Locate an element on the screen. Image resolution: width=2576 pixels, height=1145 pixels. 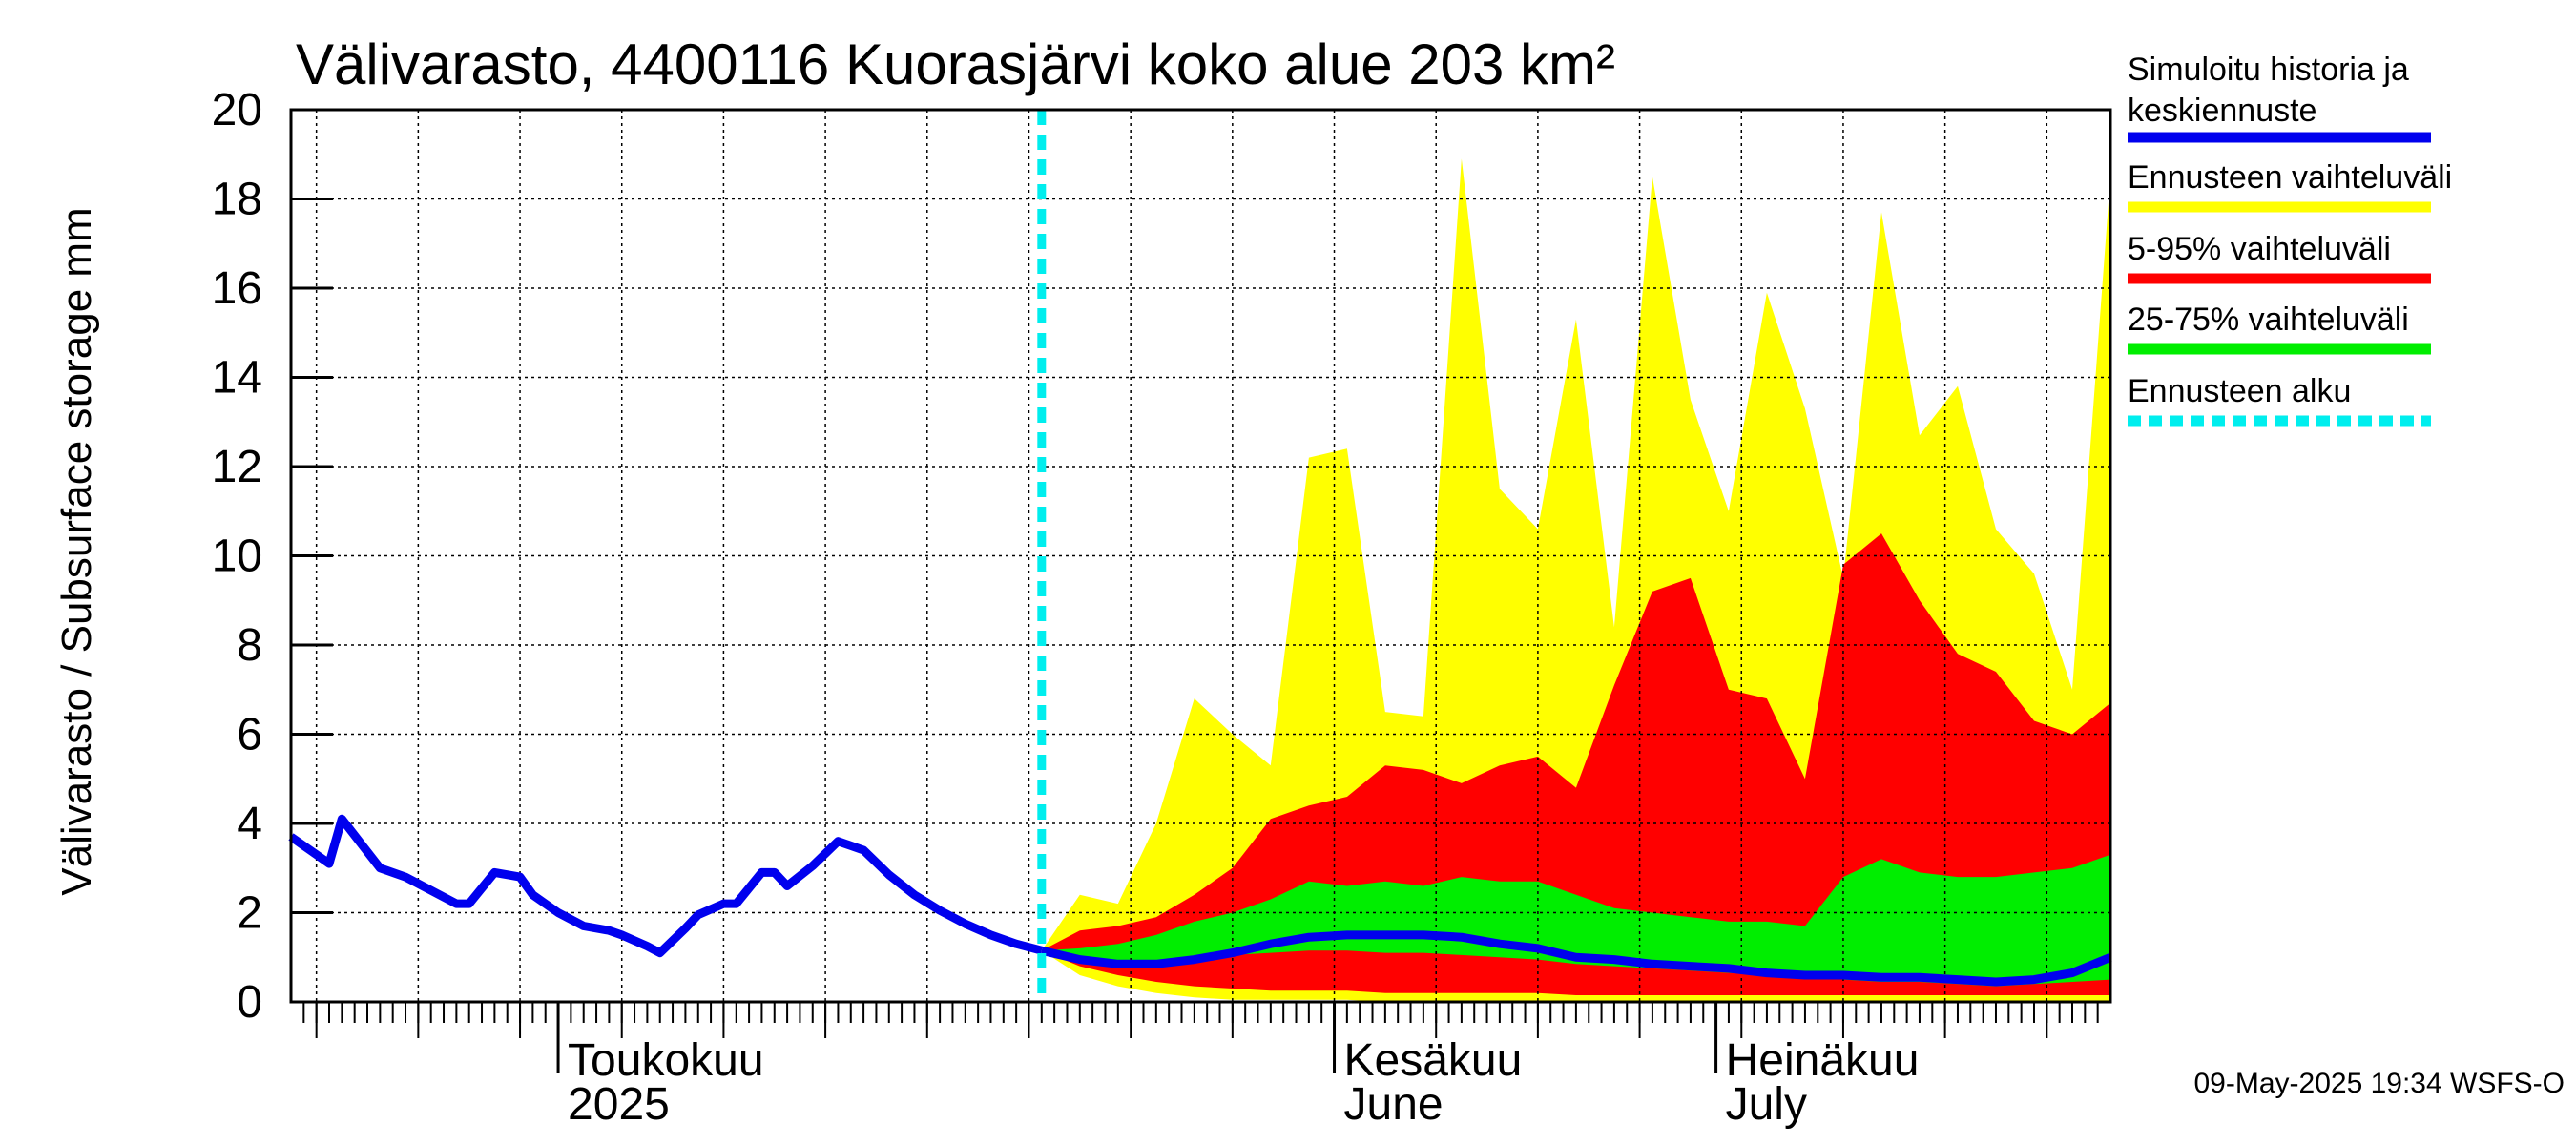
x-month-label: Kesäkuu is located at coordinates (1433, 1060).